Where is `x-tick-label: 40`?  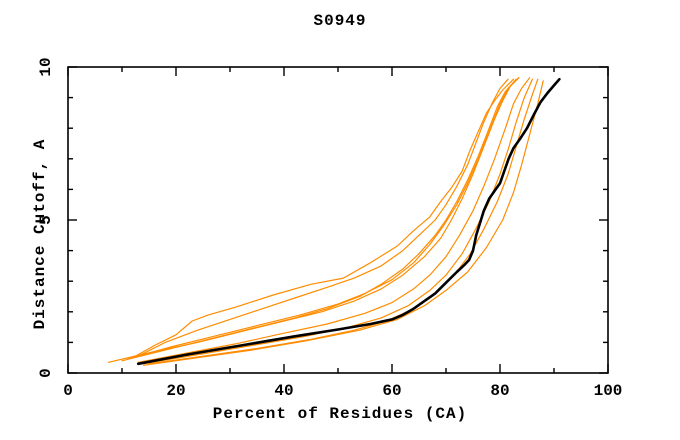 x-tick-label: 40 is located at coordinates (283, 391).